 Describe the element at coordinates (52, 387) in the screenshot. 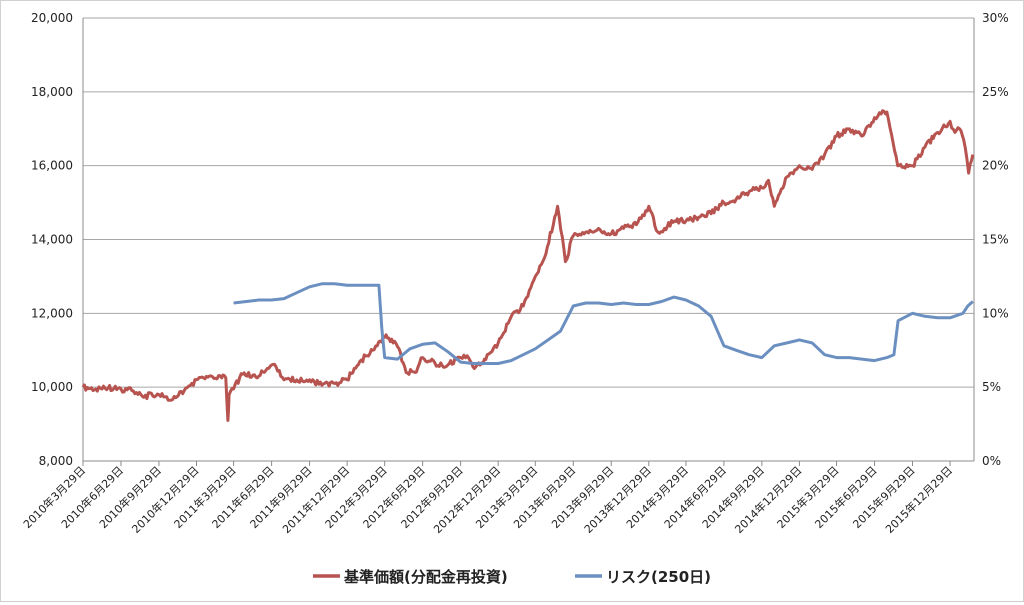

I see `y-left-tick-label: 10,000` at that location.